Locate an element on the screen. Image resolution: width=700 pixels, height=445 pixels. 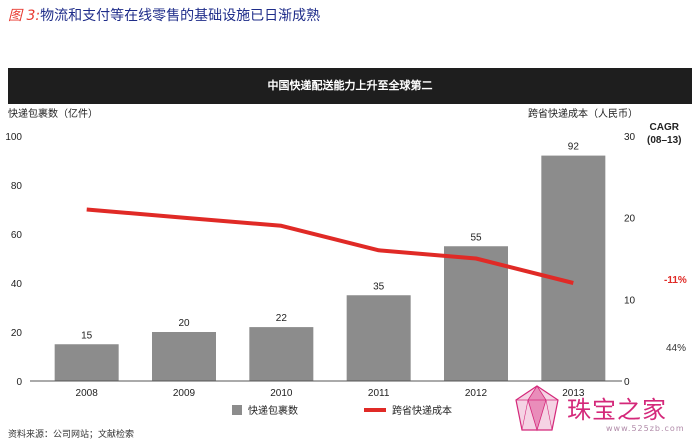
x-tick-label: 2011 is located at coordinates (379, 393).